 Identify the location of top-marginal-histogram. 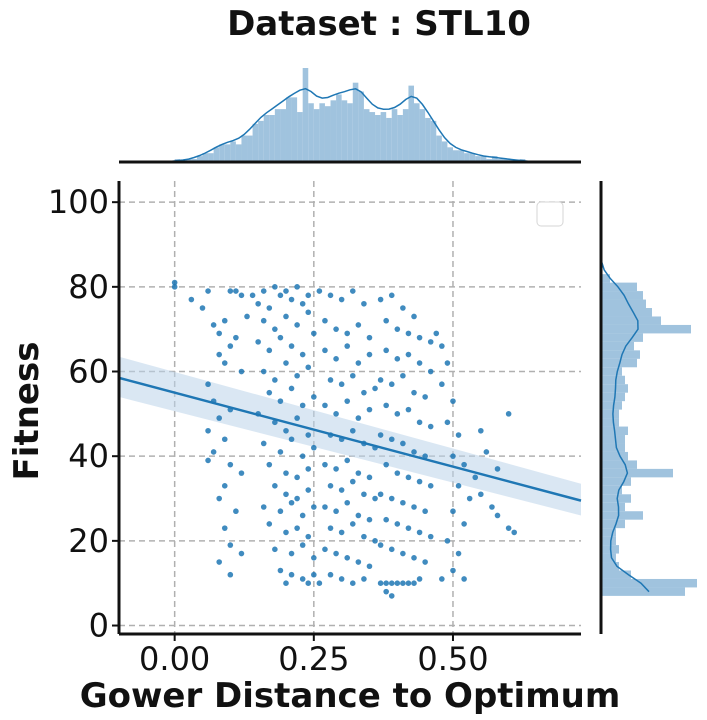
(350, 115).